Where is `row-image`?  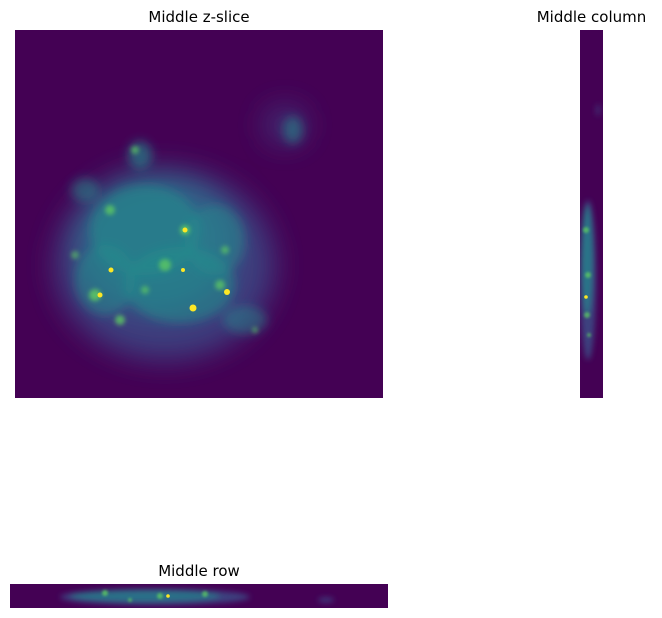 row-image is located at coordinates (199, 596).